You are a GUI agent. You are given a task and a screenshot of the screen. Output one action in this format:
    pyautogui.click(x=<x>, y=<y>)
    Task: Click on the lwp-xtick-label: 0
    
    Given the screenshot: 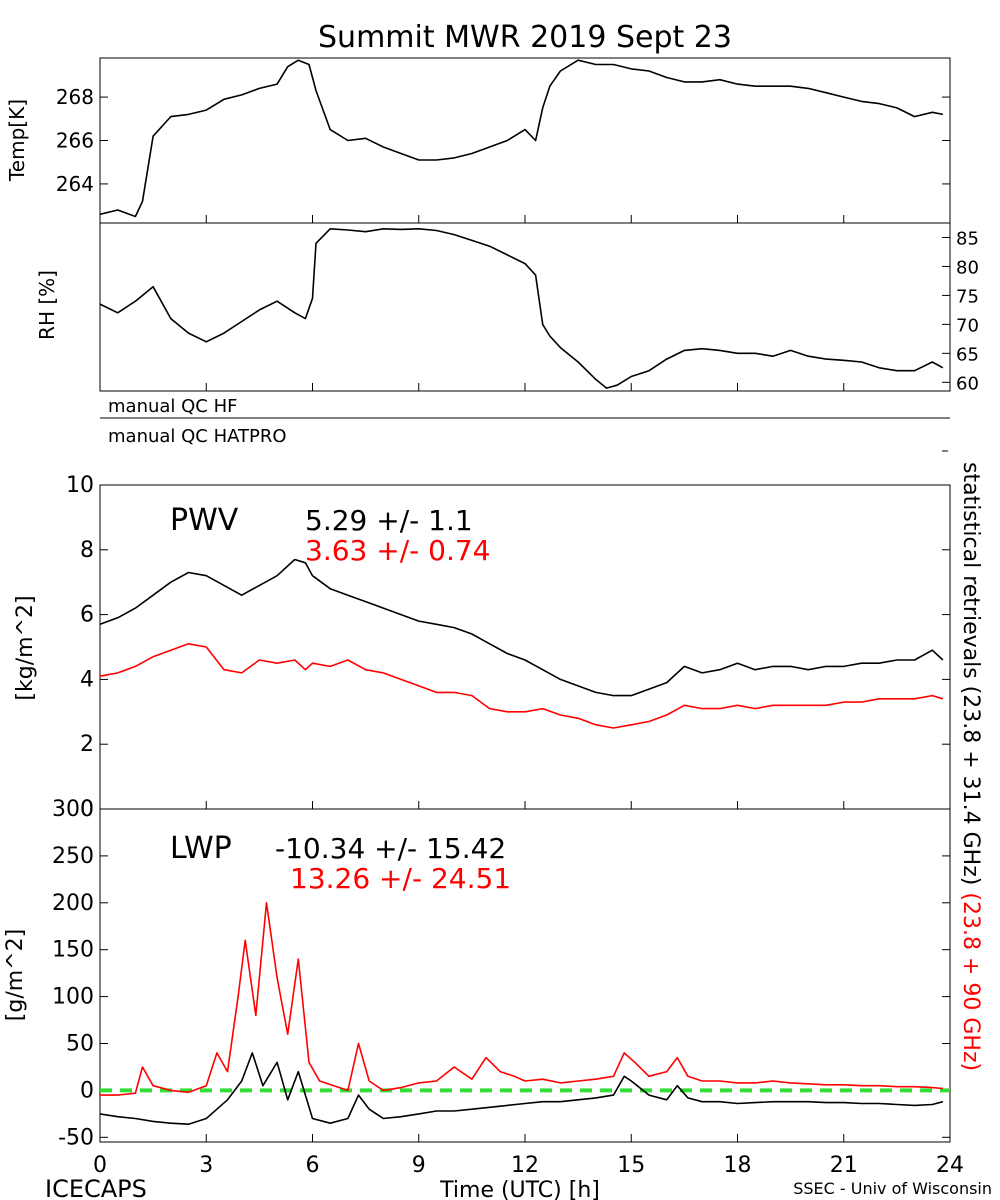 What is the action you would take?
    pyautogui.click(x=100, y=1165)
    